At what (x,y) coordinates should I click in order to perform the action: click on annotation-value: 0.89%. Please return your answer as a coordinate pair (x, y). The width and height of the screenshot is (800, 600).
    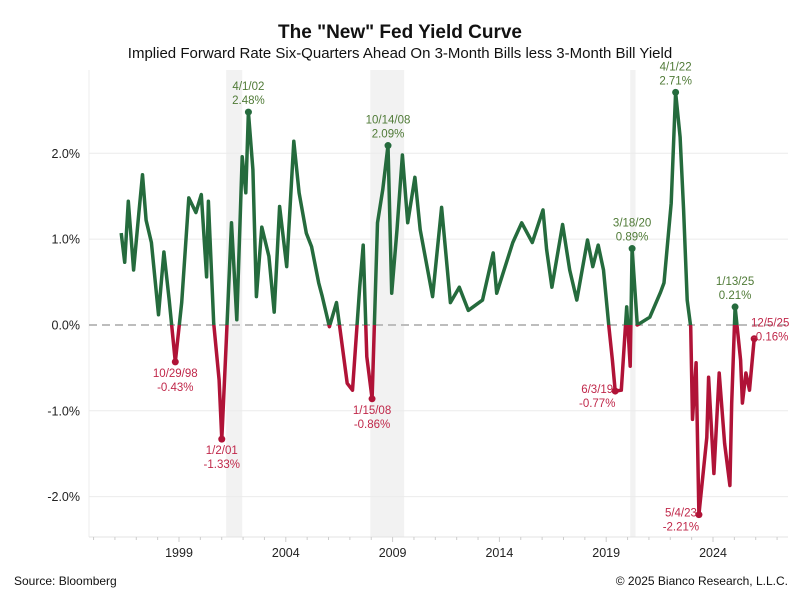
    Looking at the image, I should click on (632, 238).